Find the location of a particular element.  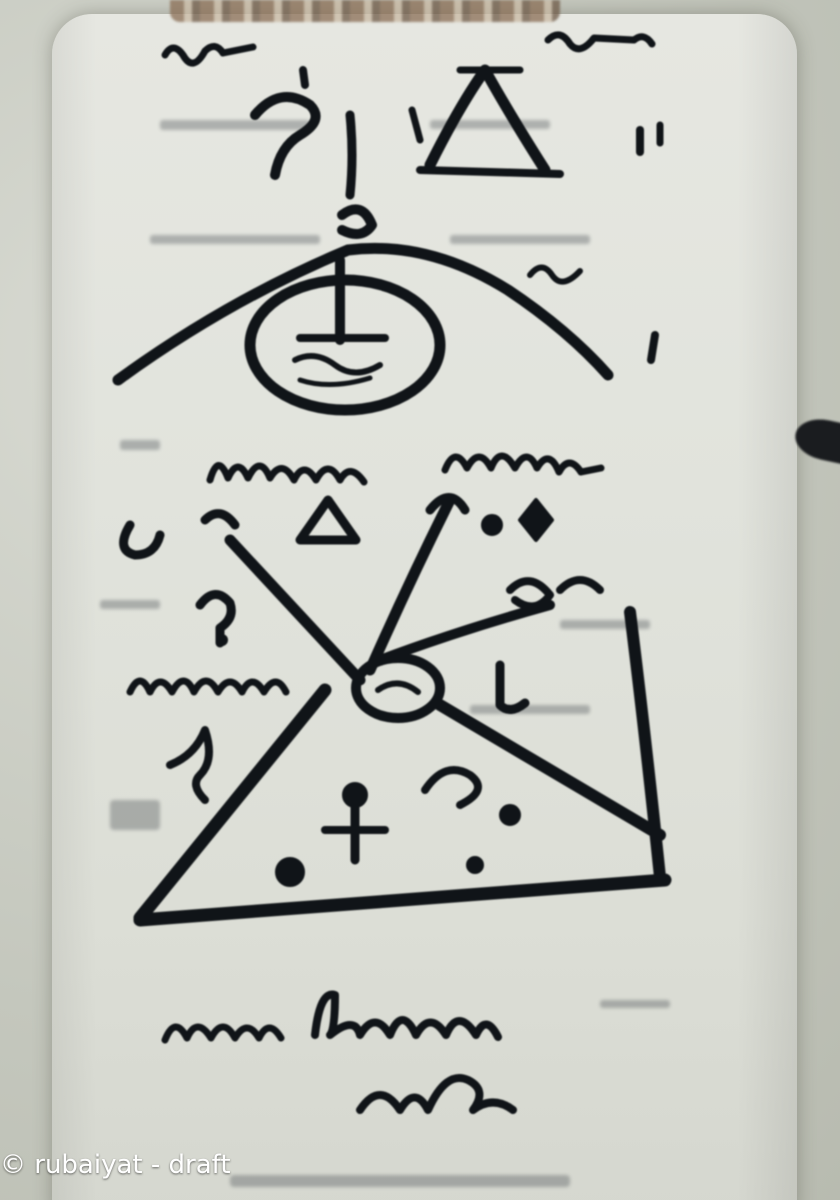

book-spine-edge is located at coordinates (365, 11).